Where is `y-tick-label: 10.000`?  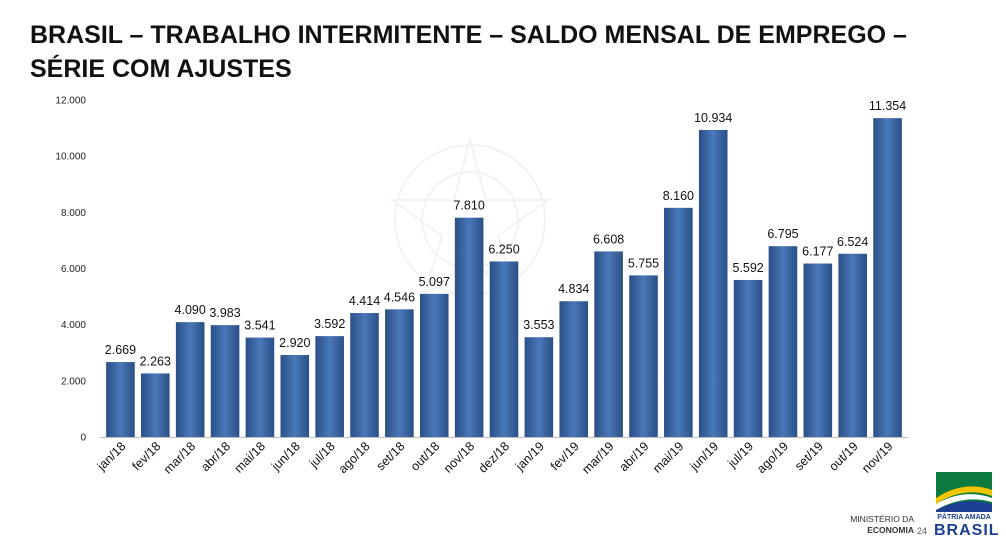
y-tick-label: 10.000 is located at coordinates (70, 157).